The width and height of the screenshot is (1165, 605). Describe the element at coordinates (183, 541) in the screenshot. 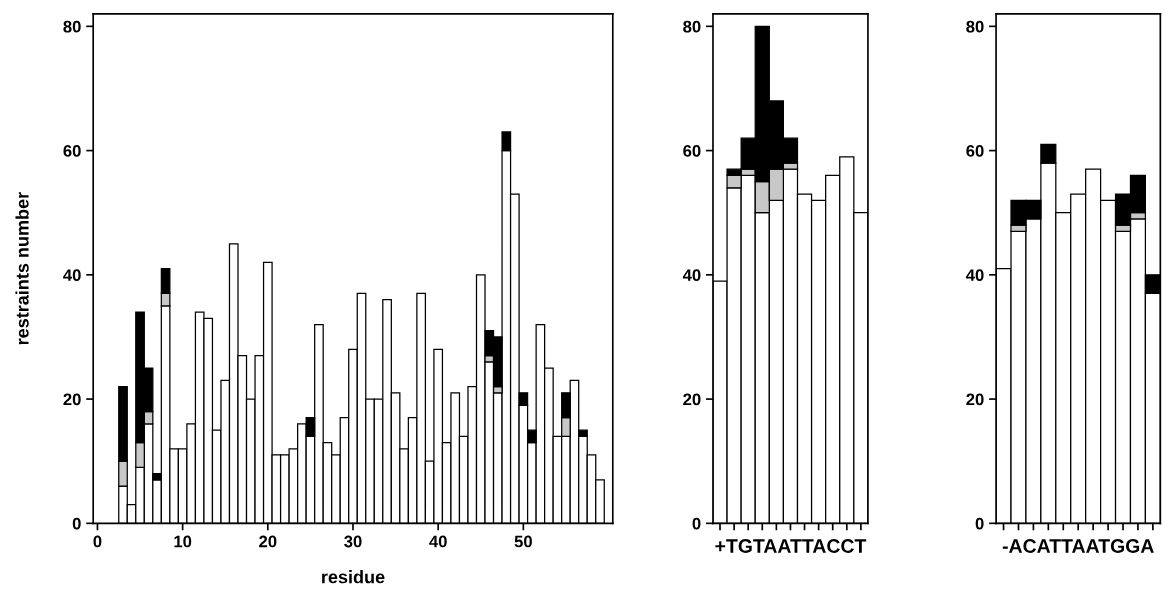

I see `x-tick-label: 10` at that location.